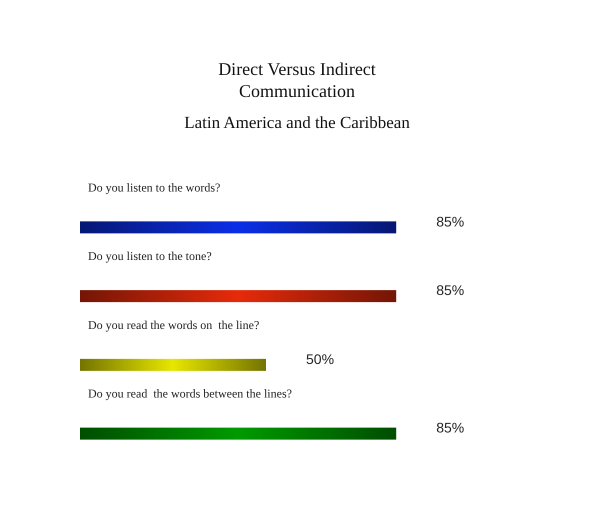 This screenshot has width=594, height=517. What do you see at coordinates (150, 256) in the screenshot?
I see `y-tick-label: Do you listen to the tone?` at bounding box center [150, 256].